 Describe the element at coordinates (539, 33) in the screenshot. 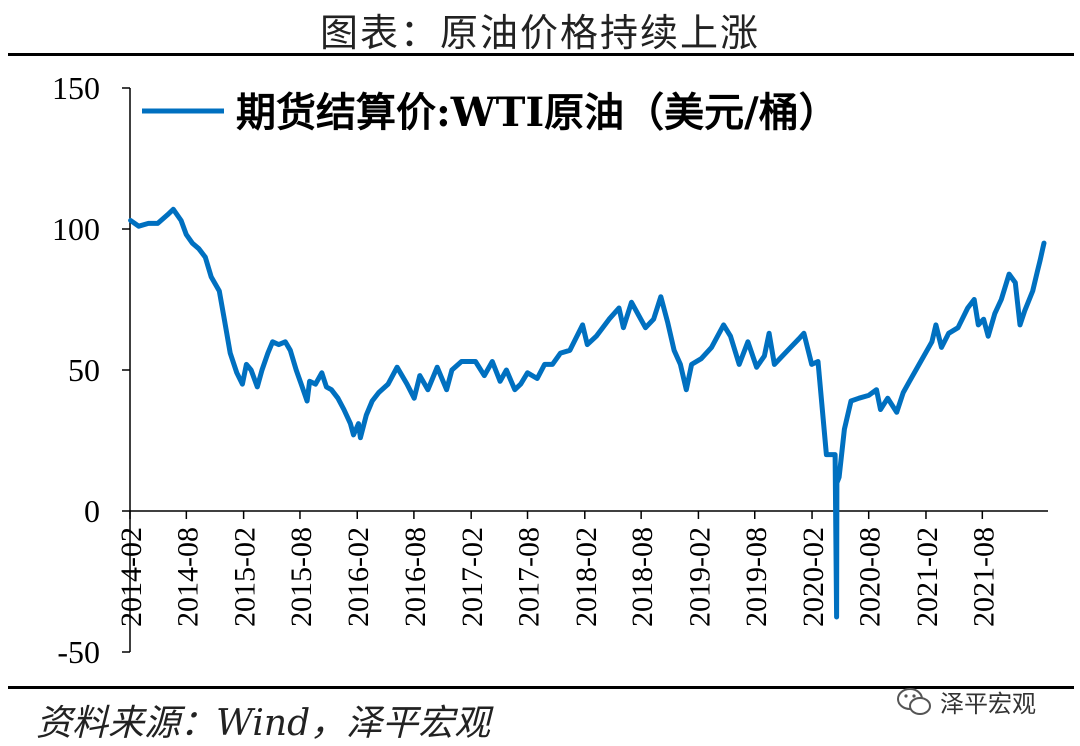

I see `page-title: 图表：原油价格持续上涨` at that location.